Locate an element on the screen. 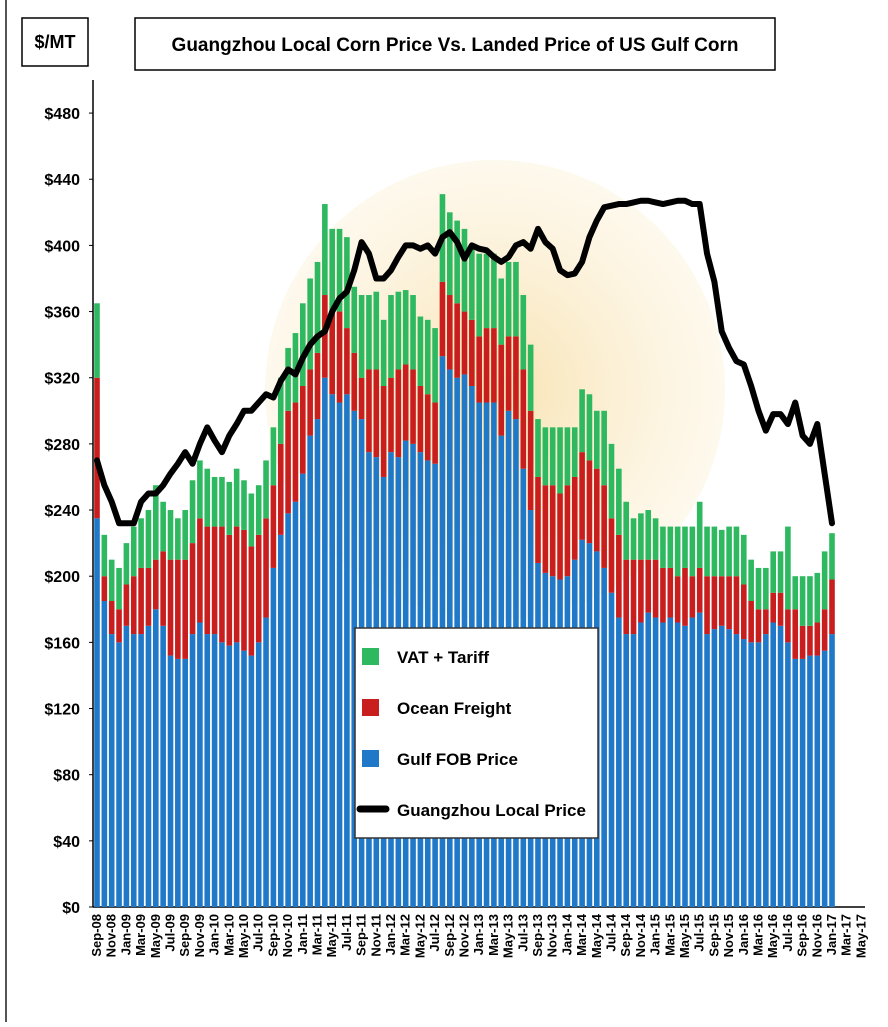 This screenshot has width=888, height=1027. x-tick-label: Sep-16 is located at coordinates (802, 935).